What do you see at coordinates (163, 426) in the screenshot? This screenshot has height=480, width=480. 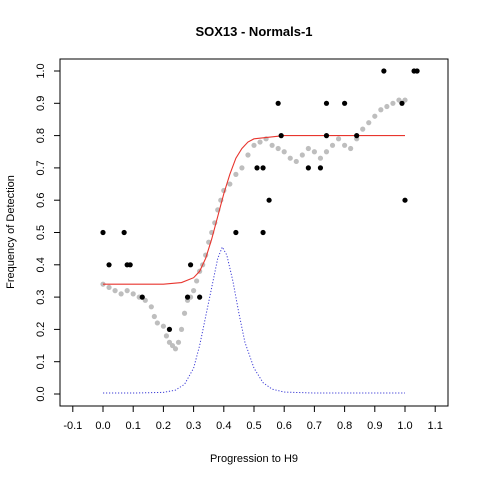 I see `x-tick-label: 0.2` at bounding box center [163, 426].